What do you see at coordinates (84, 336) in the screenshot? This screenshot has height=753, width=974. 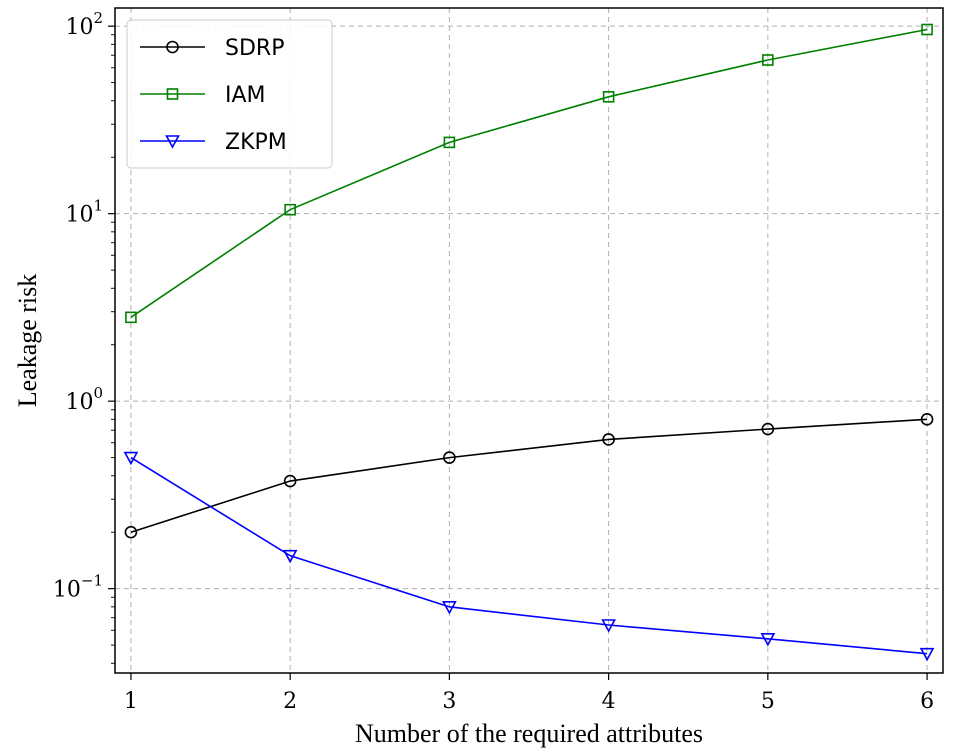 I see `y-axis: 10⁻¹ 10⁰ 10¹ 10²` at bounding box center [84, 336].